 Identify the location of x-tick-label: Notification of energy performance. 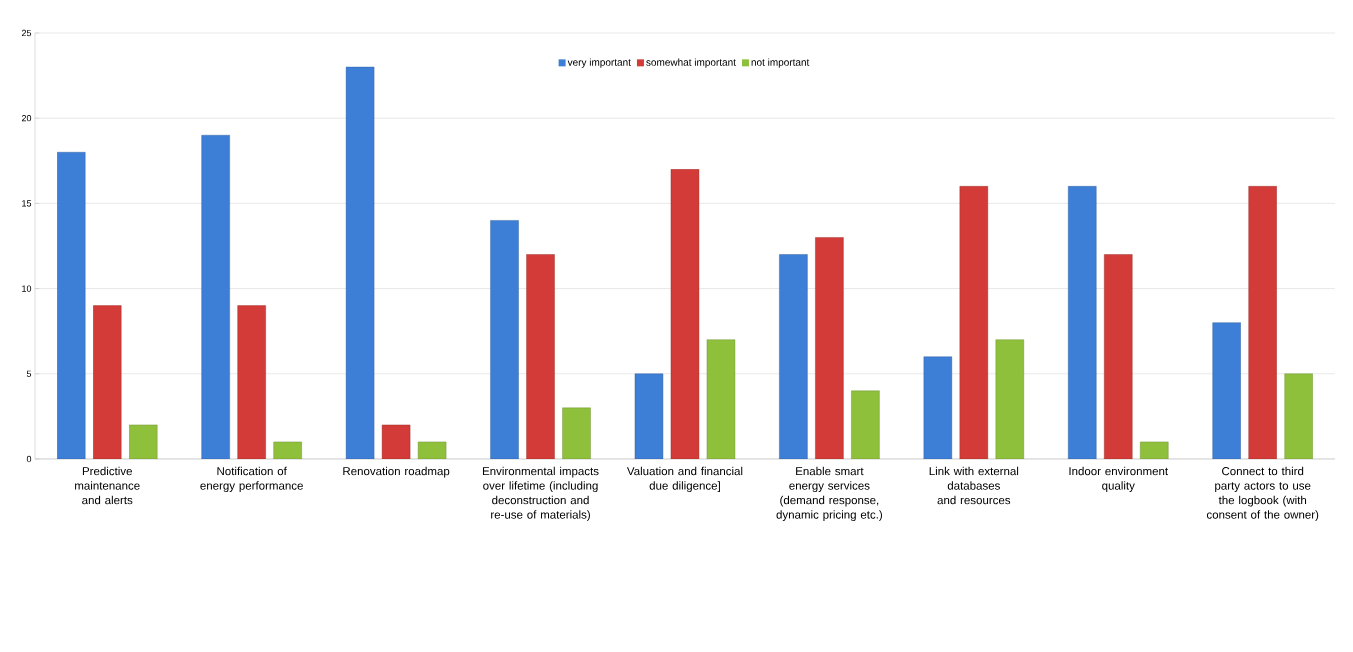
(251, 479).